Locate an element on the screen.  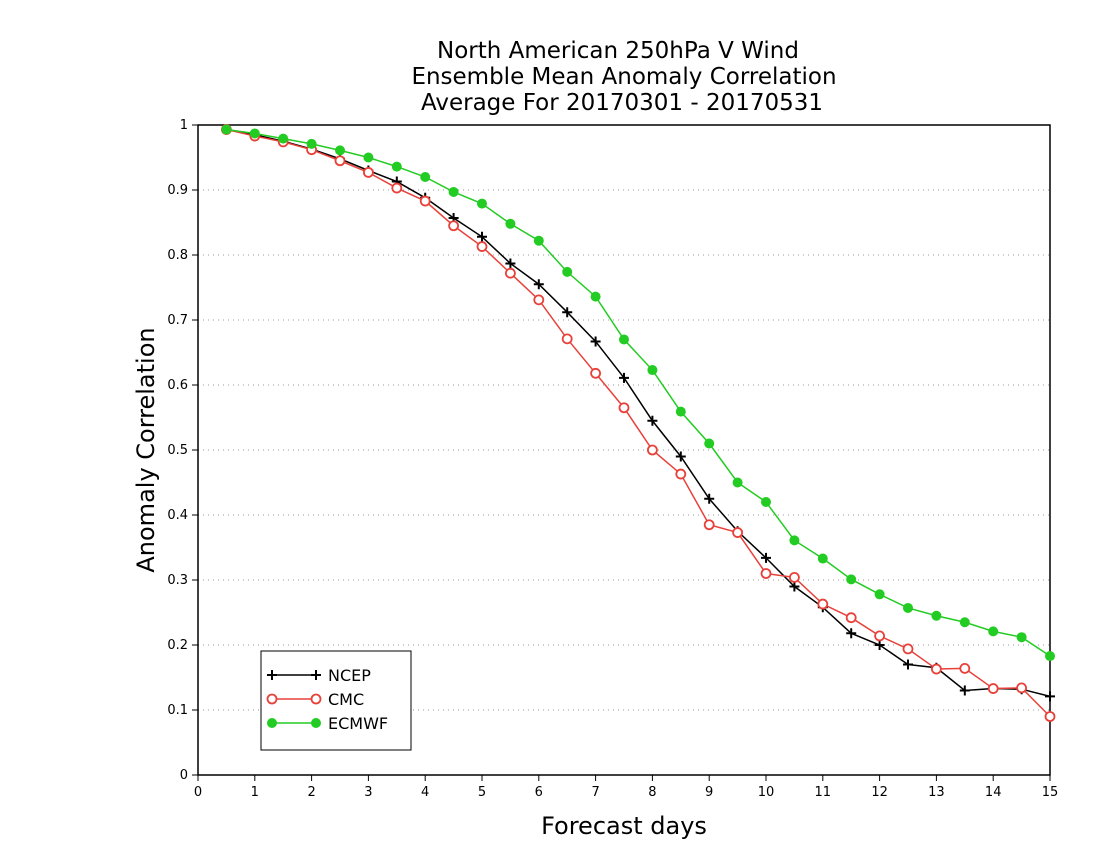
y-tick-label: 0.5 is located at coordinates (177, 450).